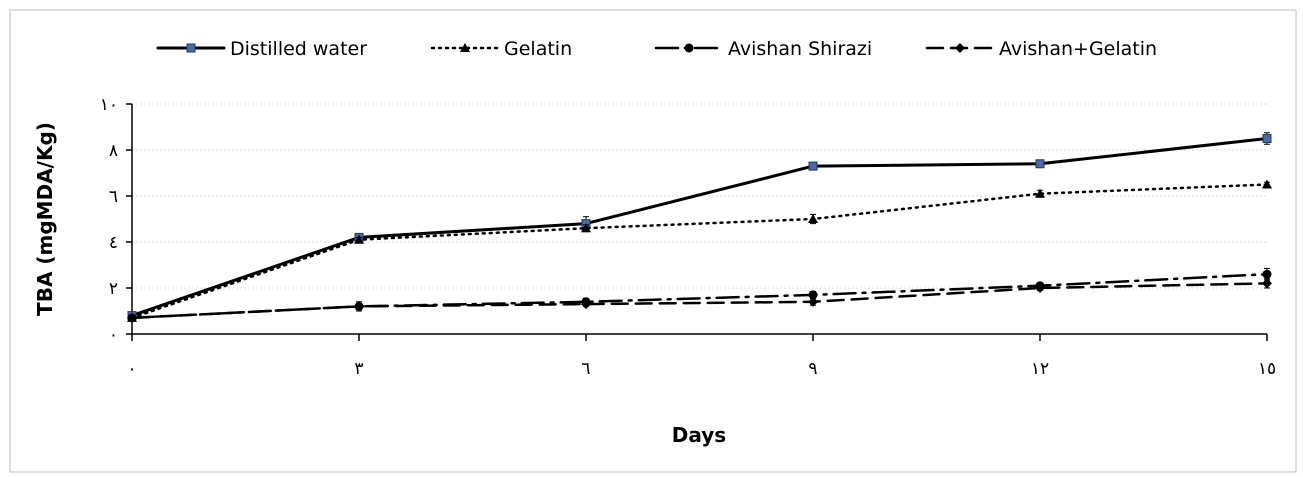 The image size is (1303, 477). Describe the element at coordinates (131, 369) in the screenshot. I see `x-tick-label: ٠` at that location.